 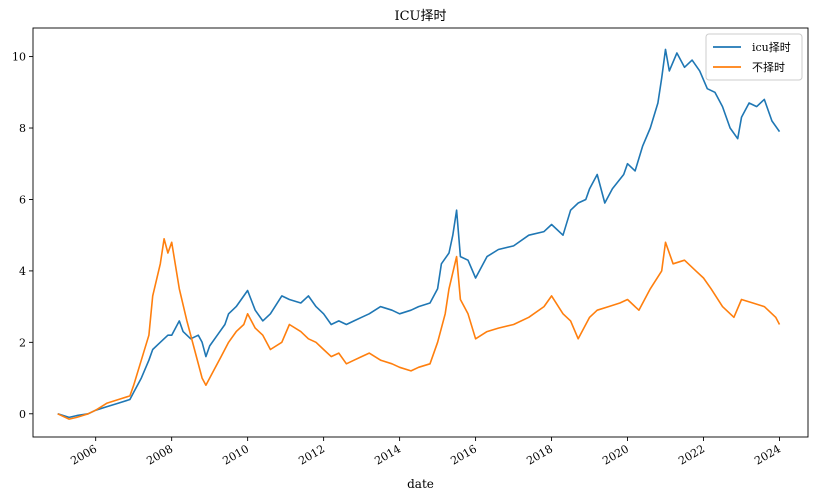 What do you see at coordinates (754, 57) in the screenshot?
I see `legend-box` at bounding box center [754, 57].